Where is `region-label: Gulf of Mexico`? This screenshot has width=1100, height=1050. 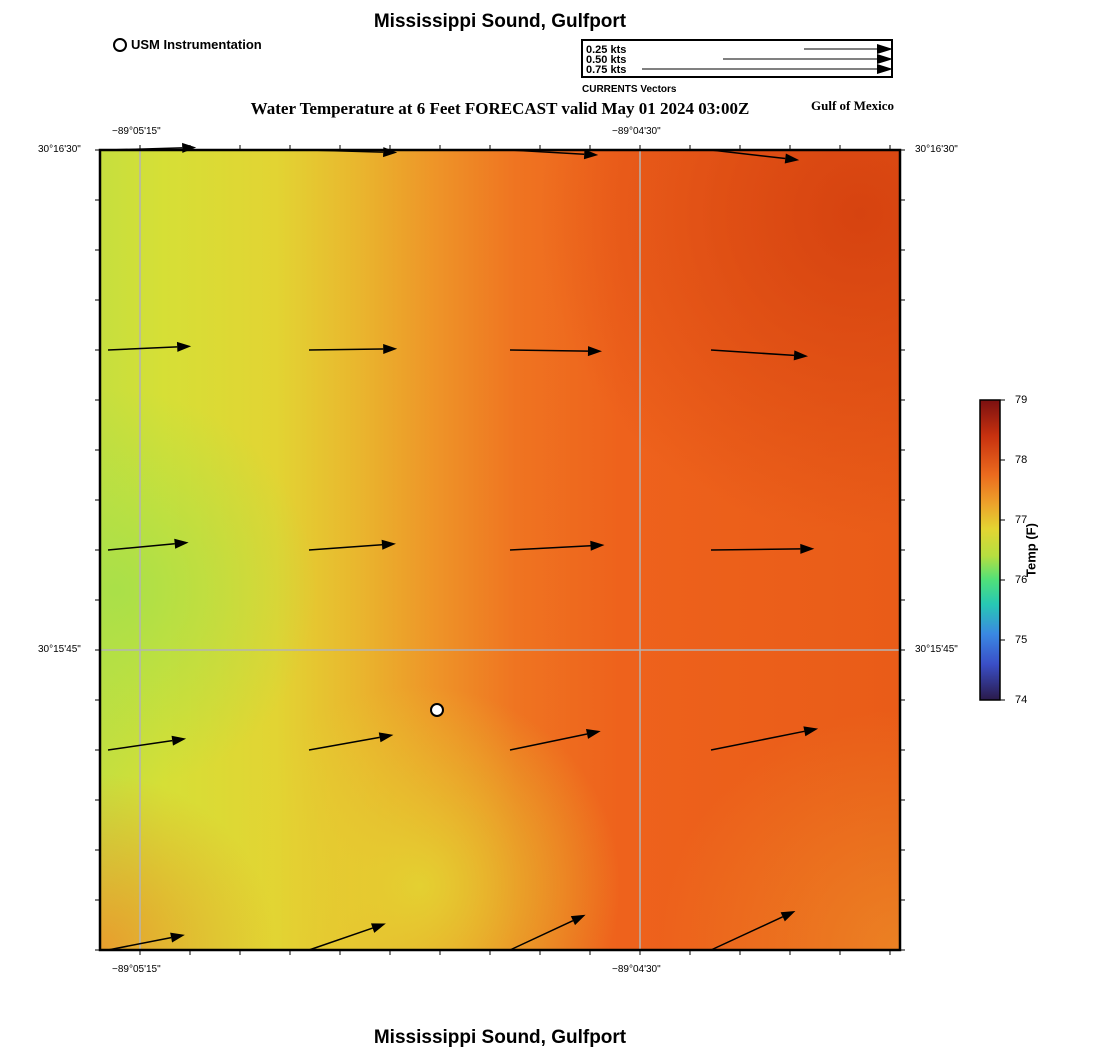 region-label: Gulf of Mexico is located at coordinates (853, 105).